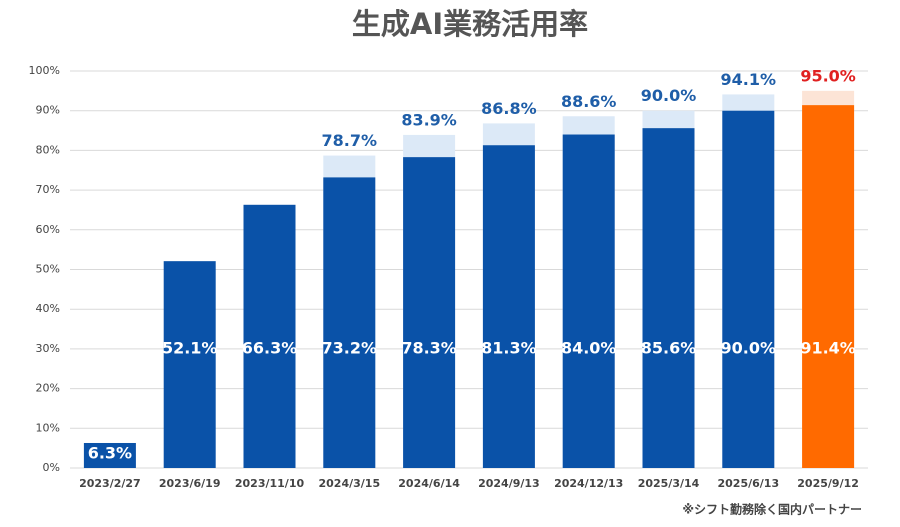  Describe the element at coordinates (48, 110) in the screenshot. I see `y-tick-label: 90%` at that location.